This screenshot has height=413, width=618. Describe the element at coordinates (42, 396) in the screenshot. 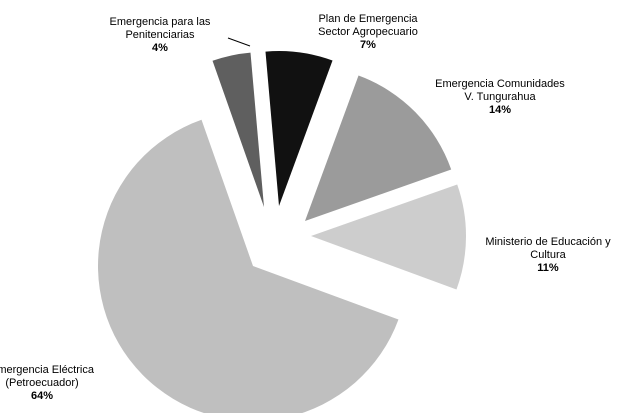

I see `slice-percent-label: 64%` at that location.